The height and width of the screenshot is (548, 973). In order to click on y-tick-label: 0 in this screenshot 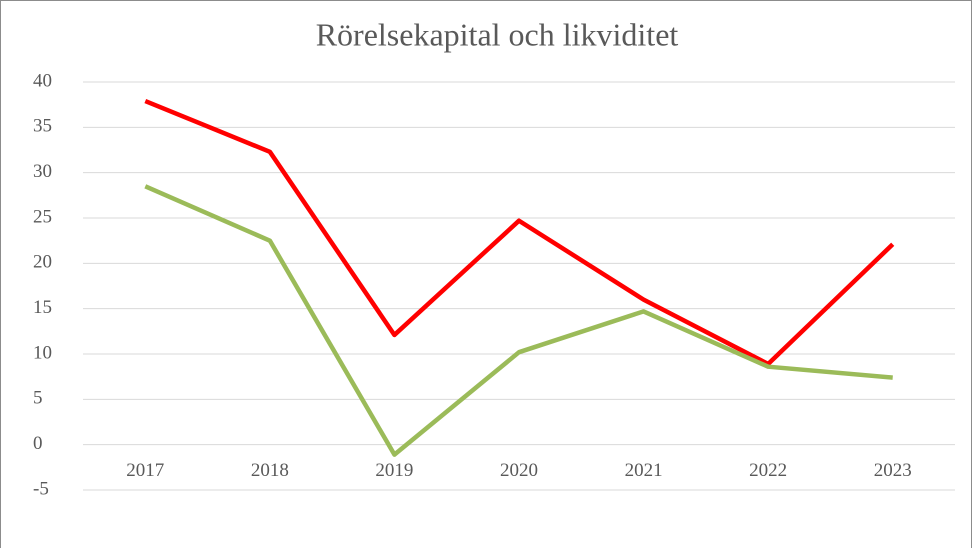, I will do `click(38, 443)`.